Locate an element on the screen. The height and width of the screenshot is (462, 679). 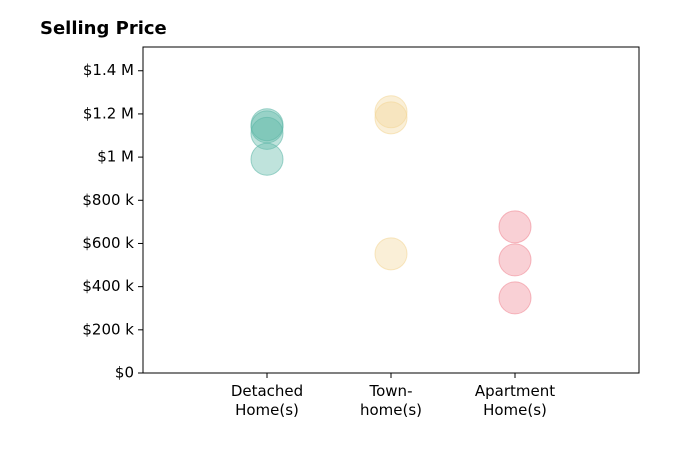
y-tick-label: $1.4 M is located at coordinates (108, 70).